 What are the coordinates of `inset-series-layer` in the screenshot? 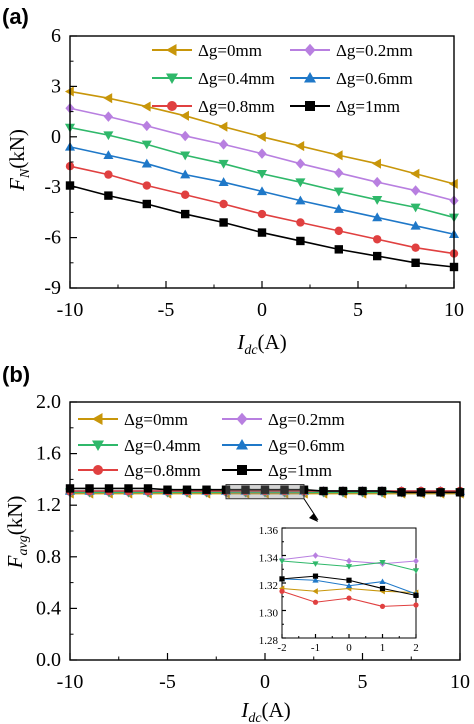 It's located at (349, 580).